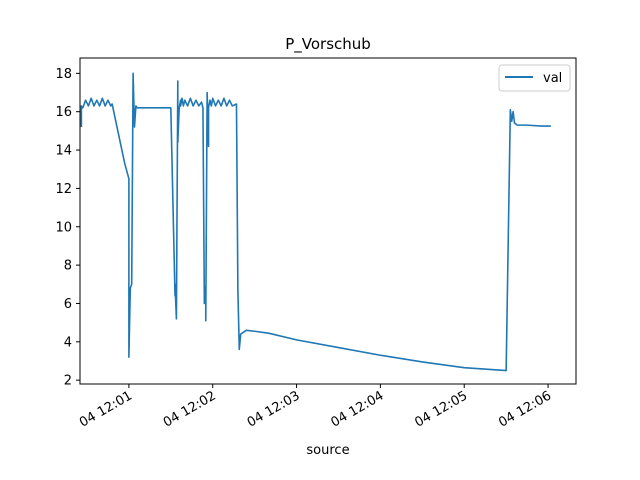 This screenshot has height=480, width=640. What do you see at coordinates (68, 342) in the screenshot?
I see `y-tick-label: 4` at bounding box center [68, 342].